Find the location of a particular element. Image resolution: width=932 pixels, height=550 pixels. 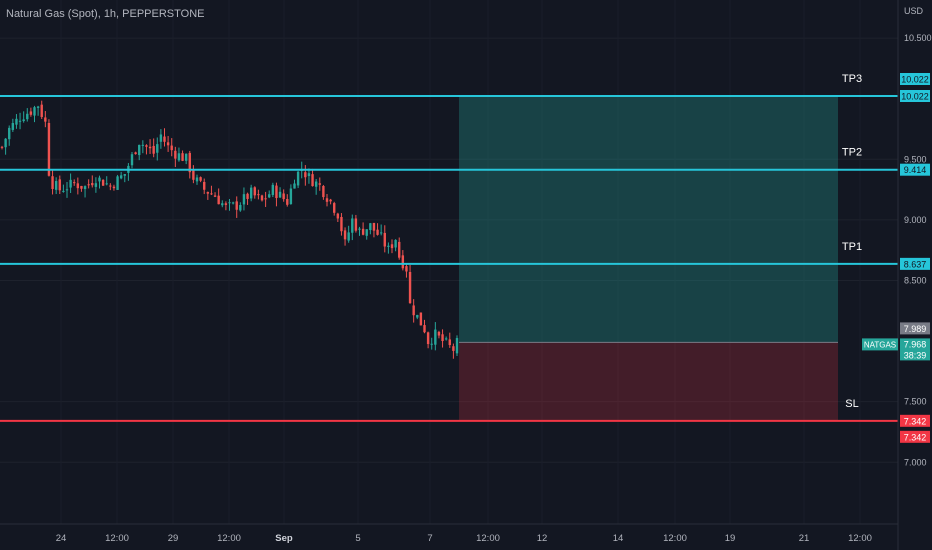

bar-countdown: 38:39 is located at coordinates (915, 355).